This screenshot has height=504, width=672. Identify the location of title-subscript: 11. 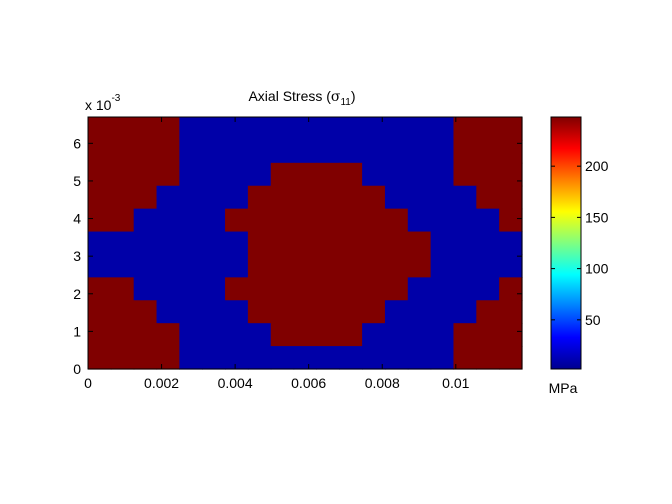
(345, 102).